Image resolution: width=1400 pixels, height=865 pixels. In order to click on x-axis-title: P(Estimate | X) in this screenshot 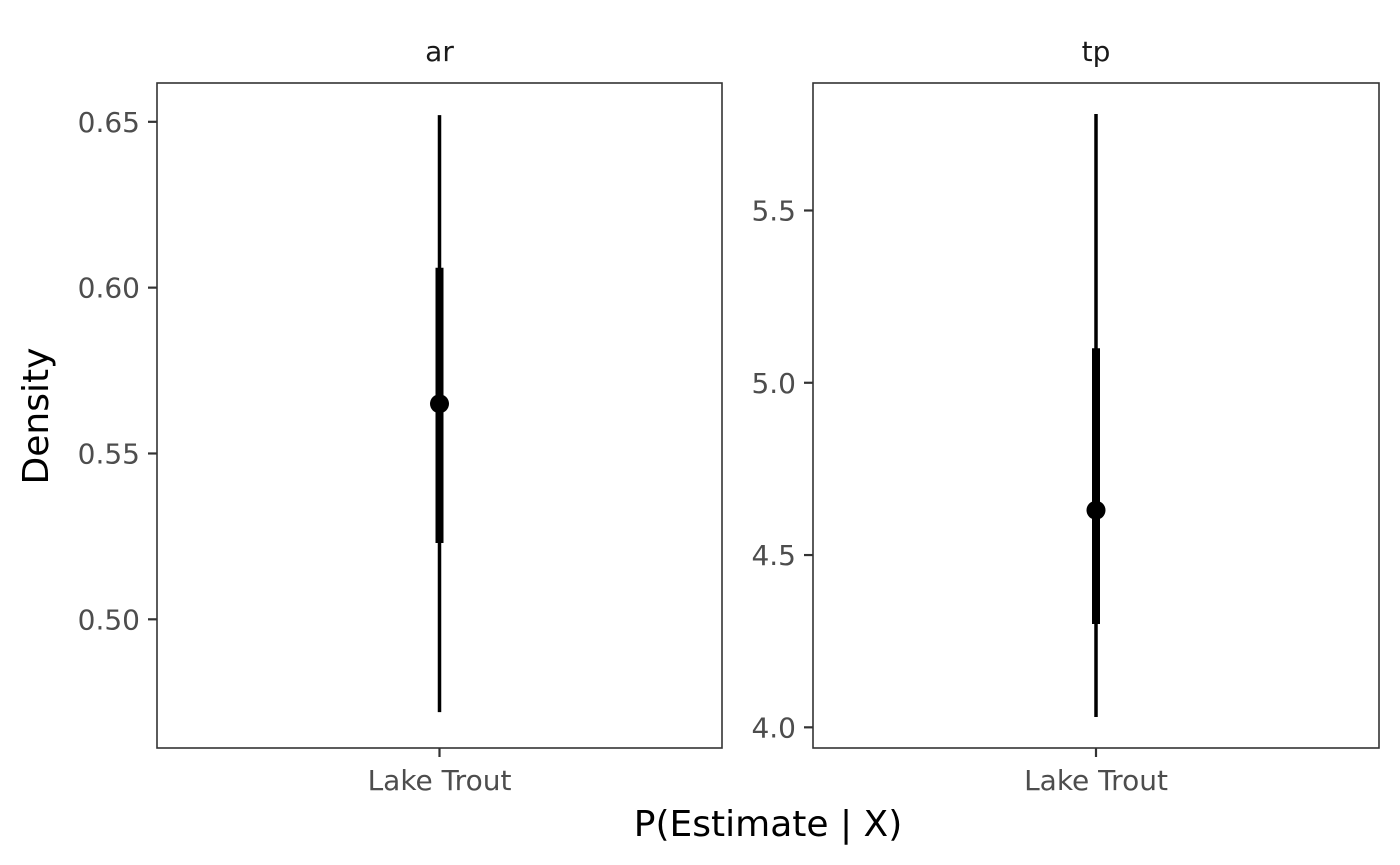, I will do `click(768, 824)`.